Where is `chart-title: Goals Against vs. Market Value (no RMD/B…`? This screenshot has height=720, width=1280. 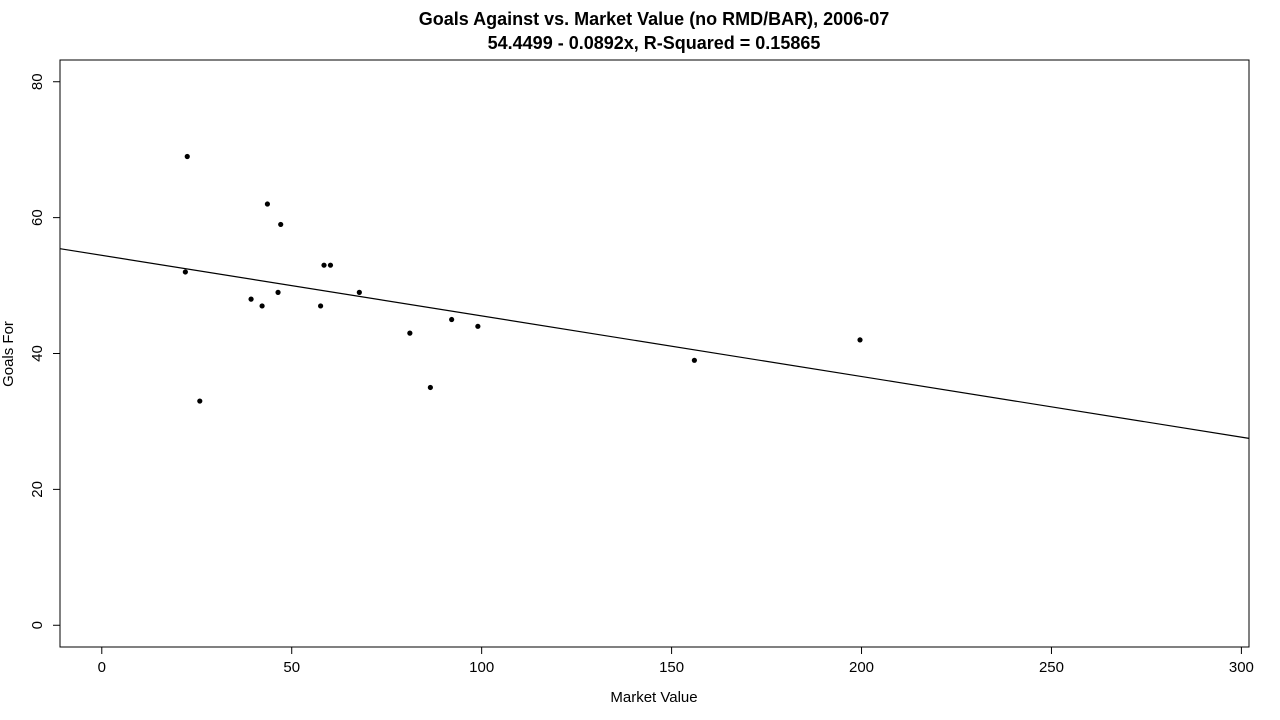
chart-title: Goals Against vs. Market Value (no RMD/B… is located at coordinates (654, 19).